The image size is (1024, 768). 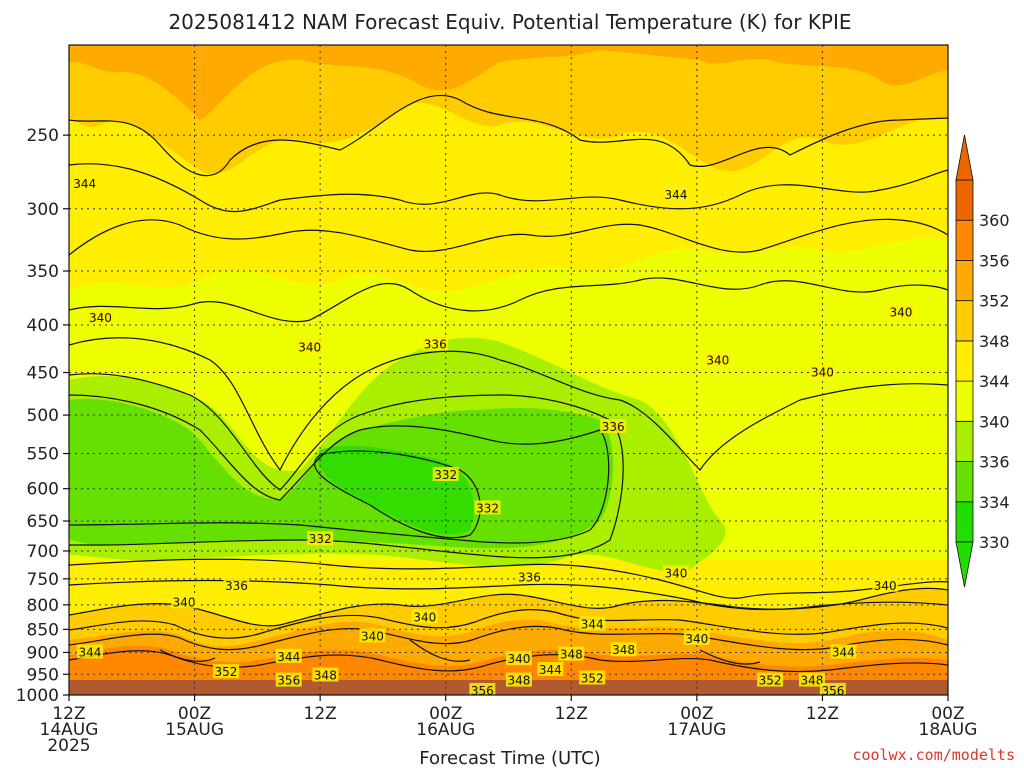 What do you see at coordinates (994, 220) in the screenshot?
I see `colorbar-label: 360` at bounding box center [994, 220].